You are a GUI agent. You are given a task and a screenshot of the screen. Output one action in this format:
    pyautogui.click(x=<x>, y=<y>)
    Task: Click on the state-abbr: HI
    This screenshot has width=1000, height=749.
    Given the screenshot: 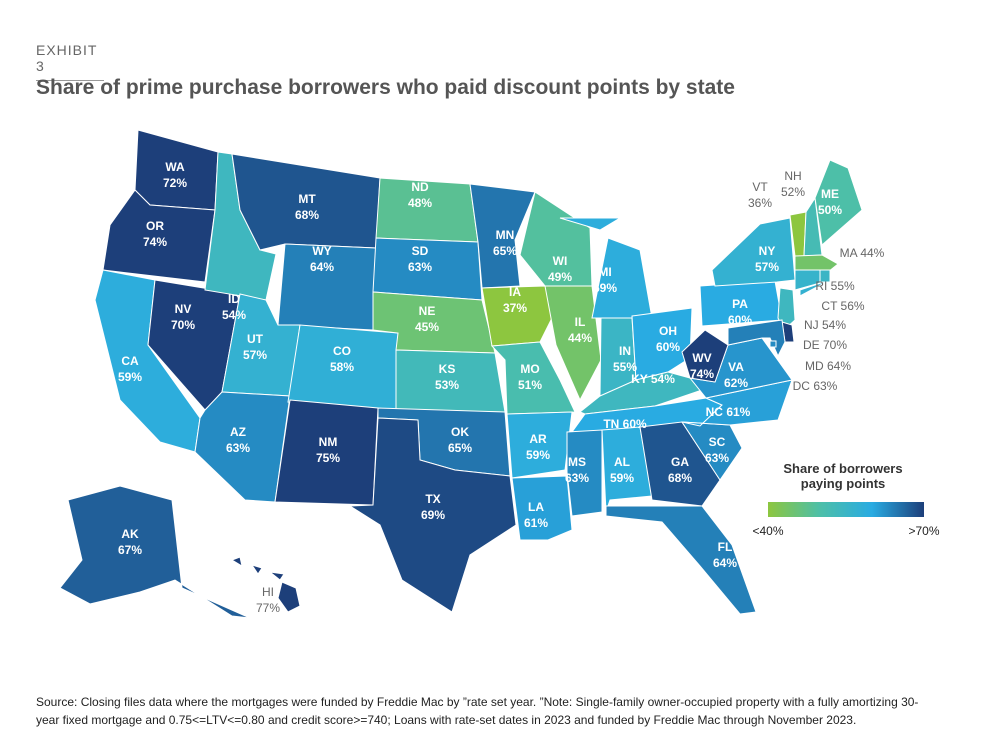 What is the action you would take?
    pyautogui.click(x=268, y=592)
    